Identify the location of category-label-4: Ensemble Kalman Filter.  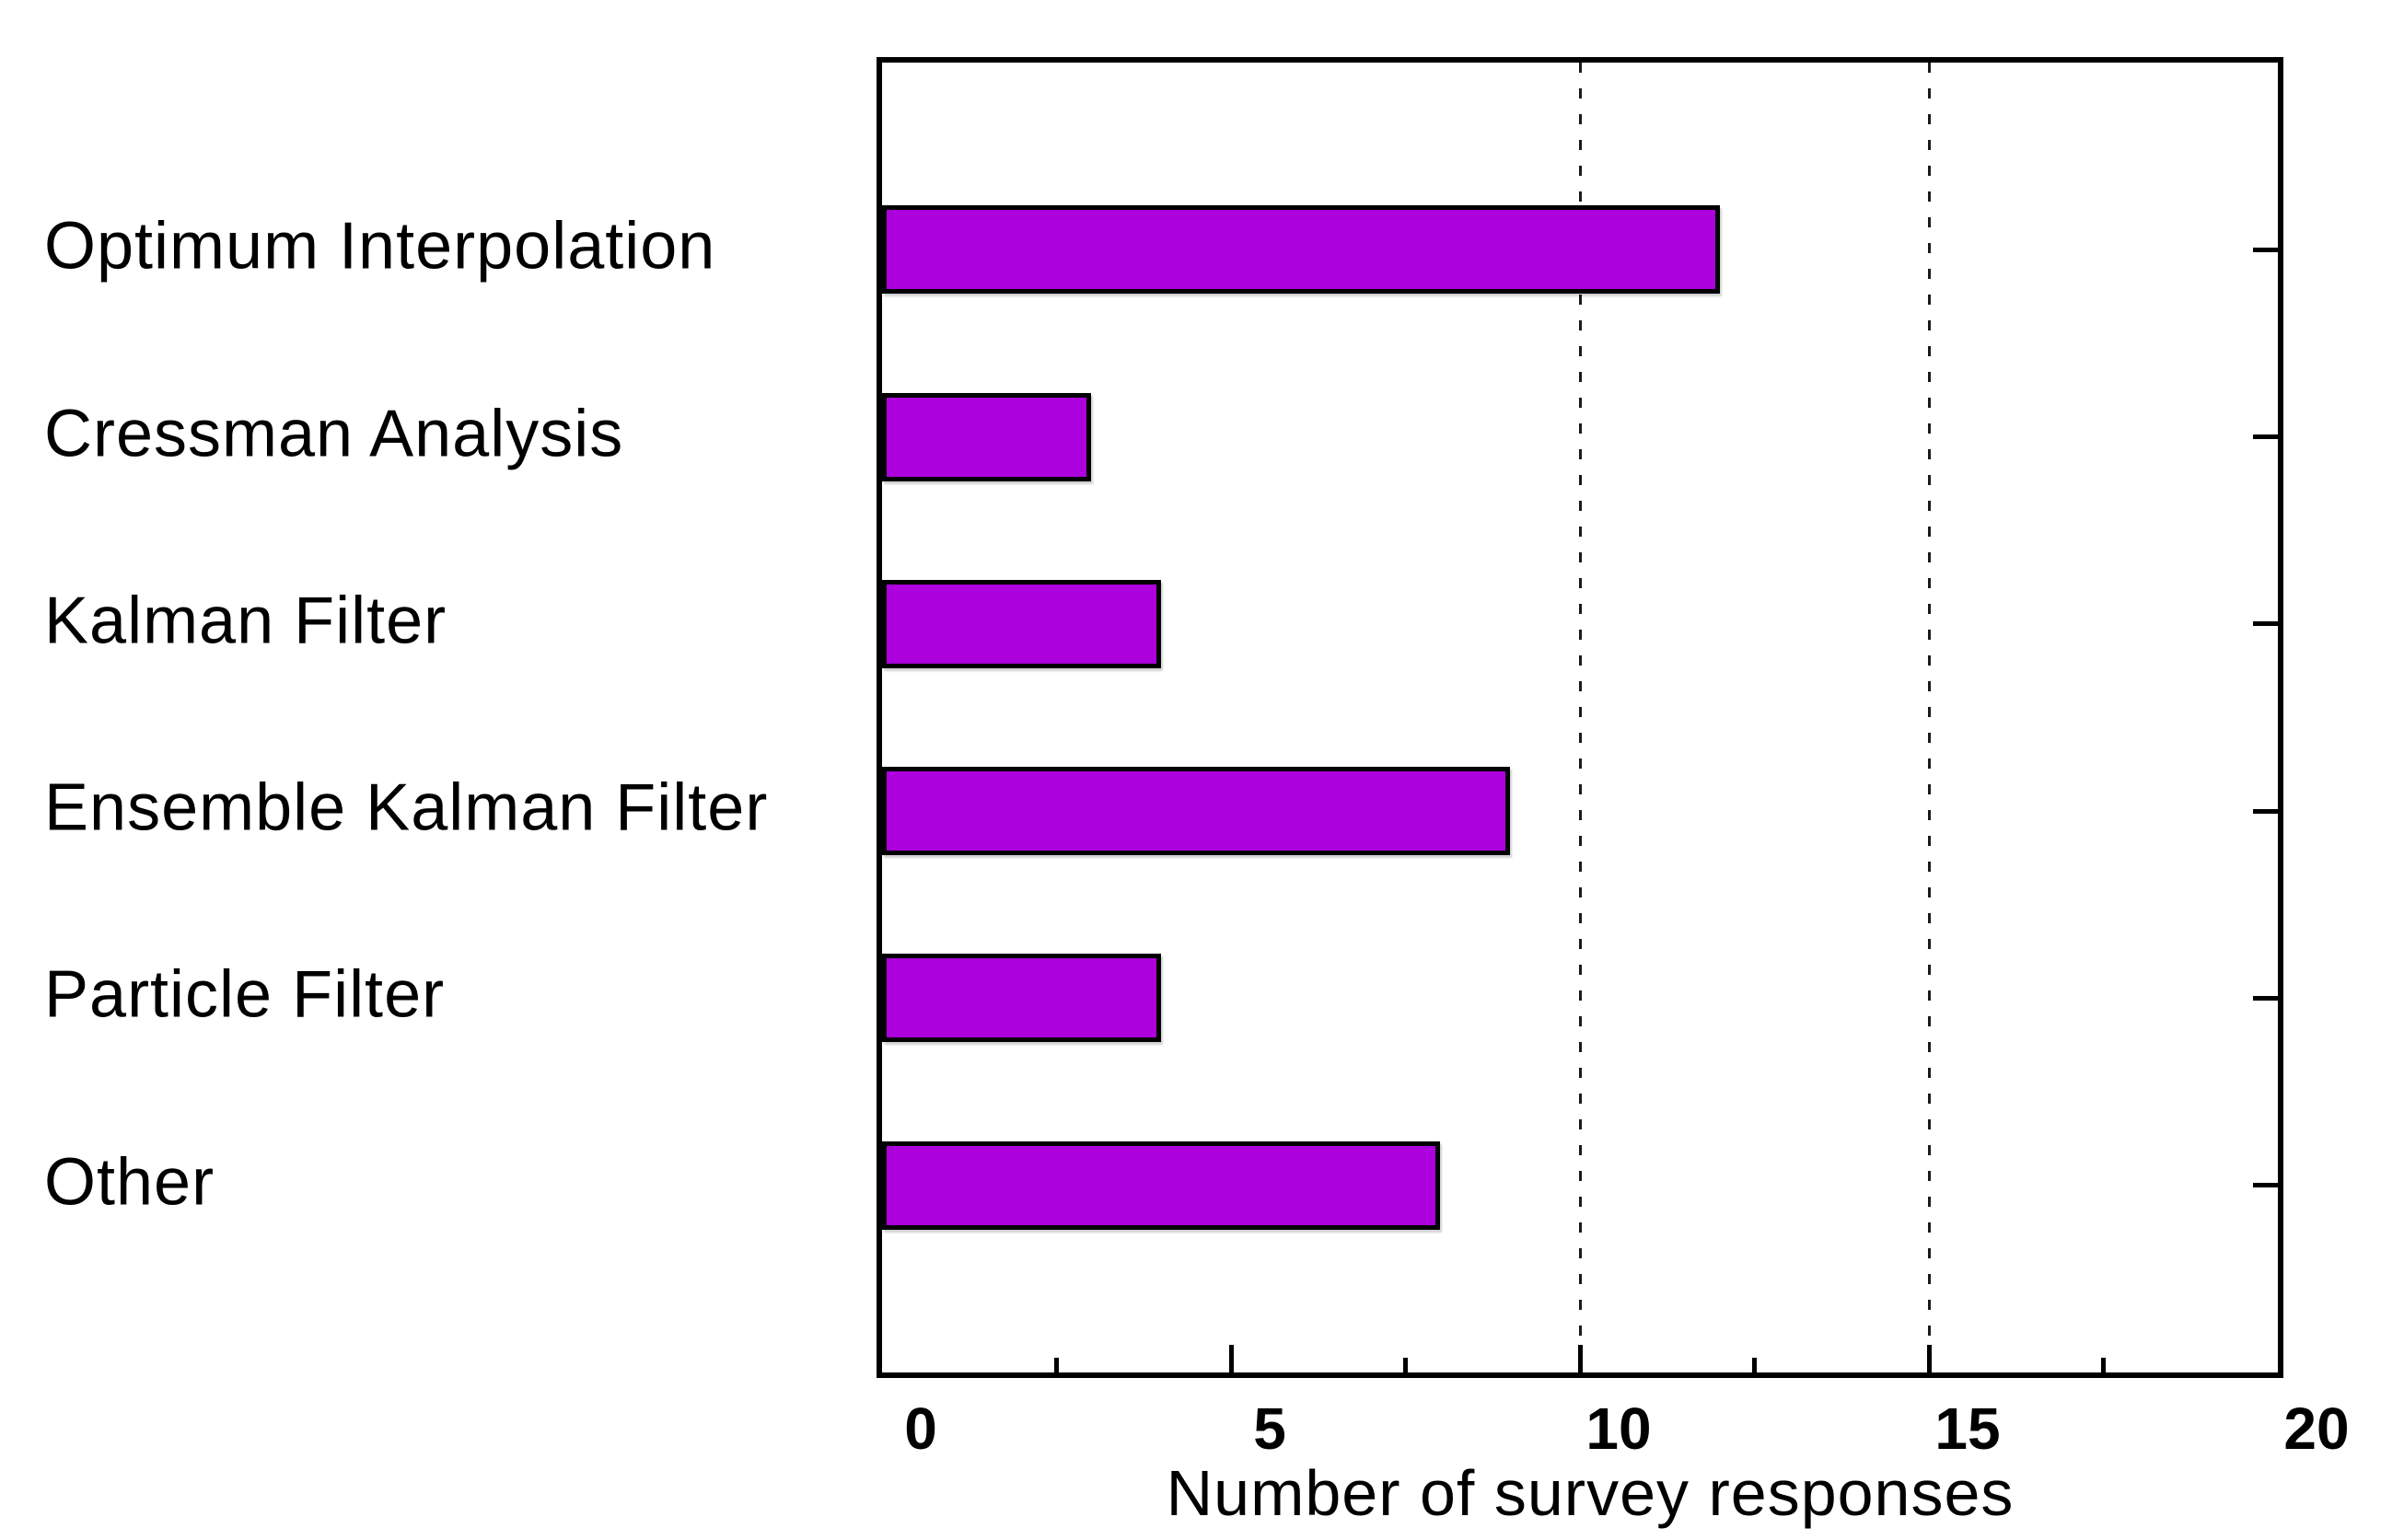
(406, 807).